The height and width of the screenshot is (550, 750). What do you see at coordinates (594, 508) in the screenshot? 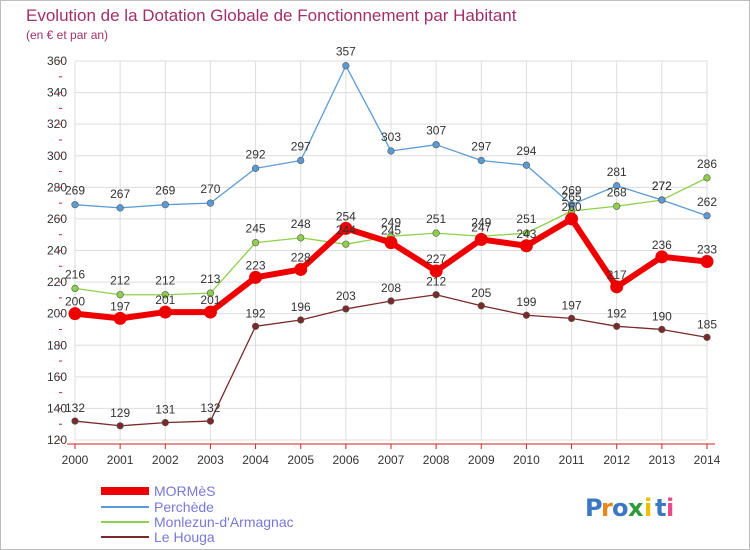
I see `logo-letter: P` at bounding box center [594, 508].